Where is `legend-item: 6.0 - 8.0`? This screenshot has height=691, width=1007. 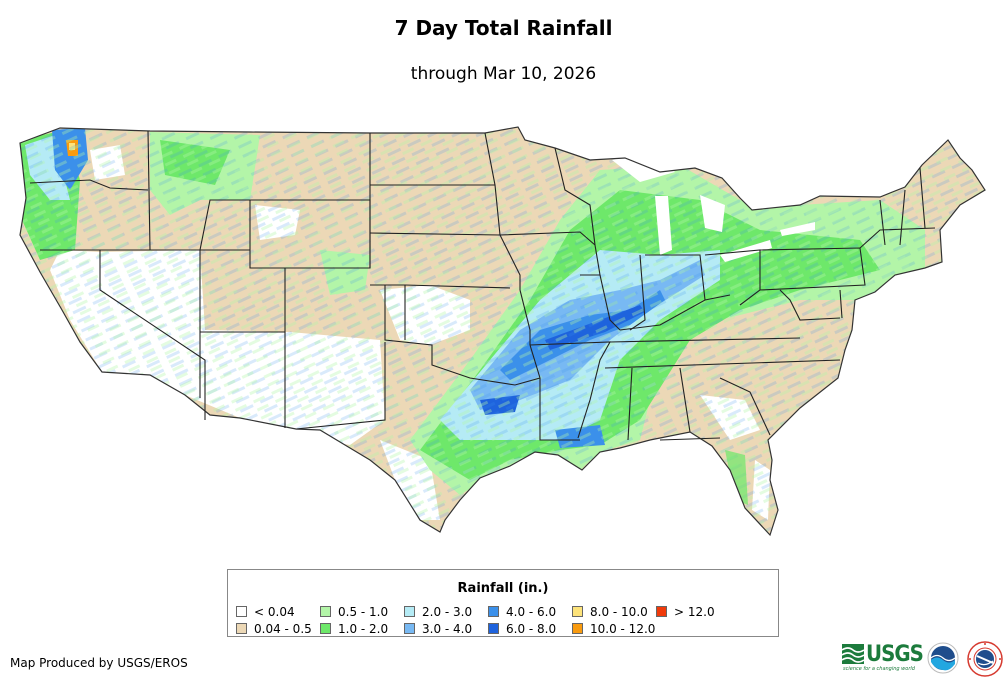
legend-item: 6.0 - 8.0 is located at coordinates (530, 628).